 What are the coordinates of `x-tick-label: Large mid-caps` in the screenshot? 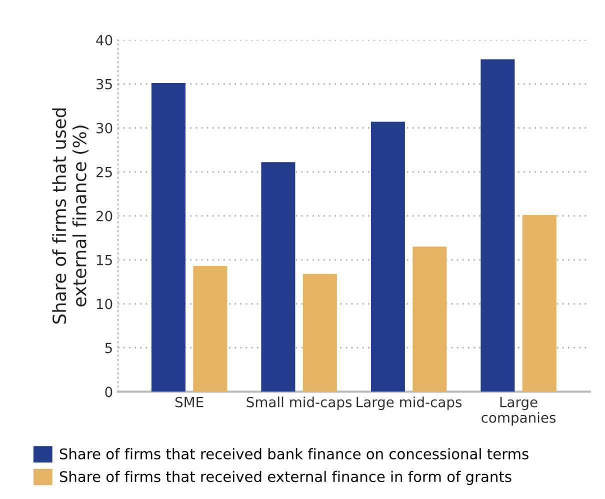 It's located at (409, 403).